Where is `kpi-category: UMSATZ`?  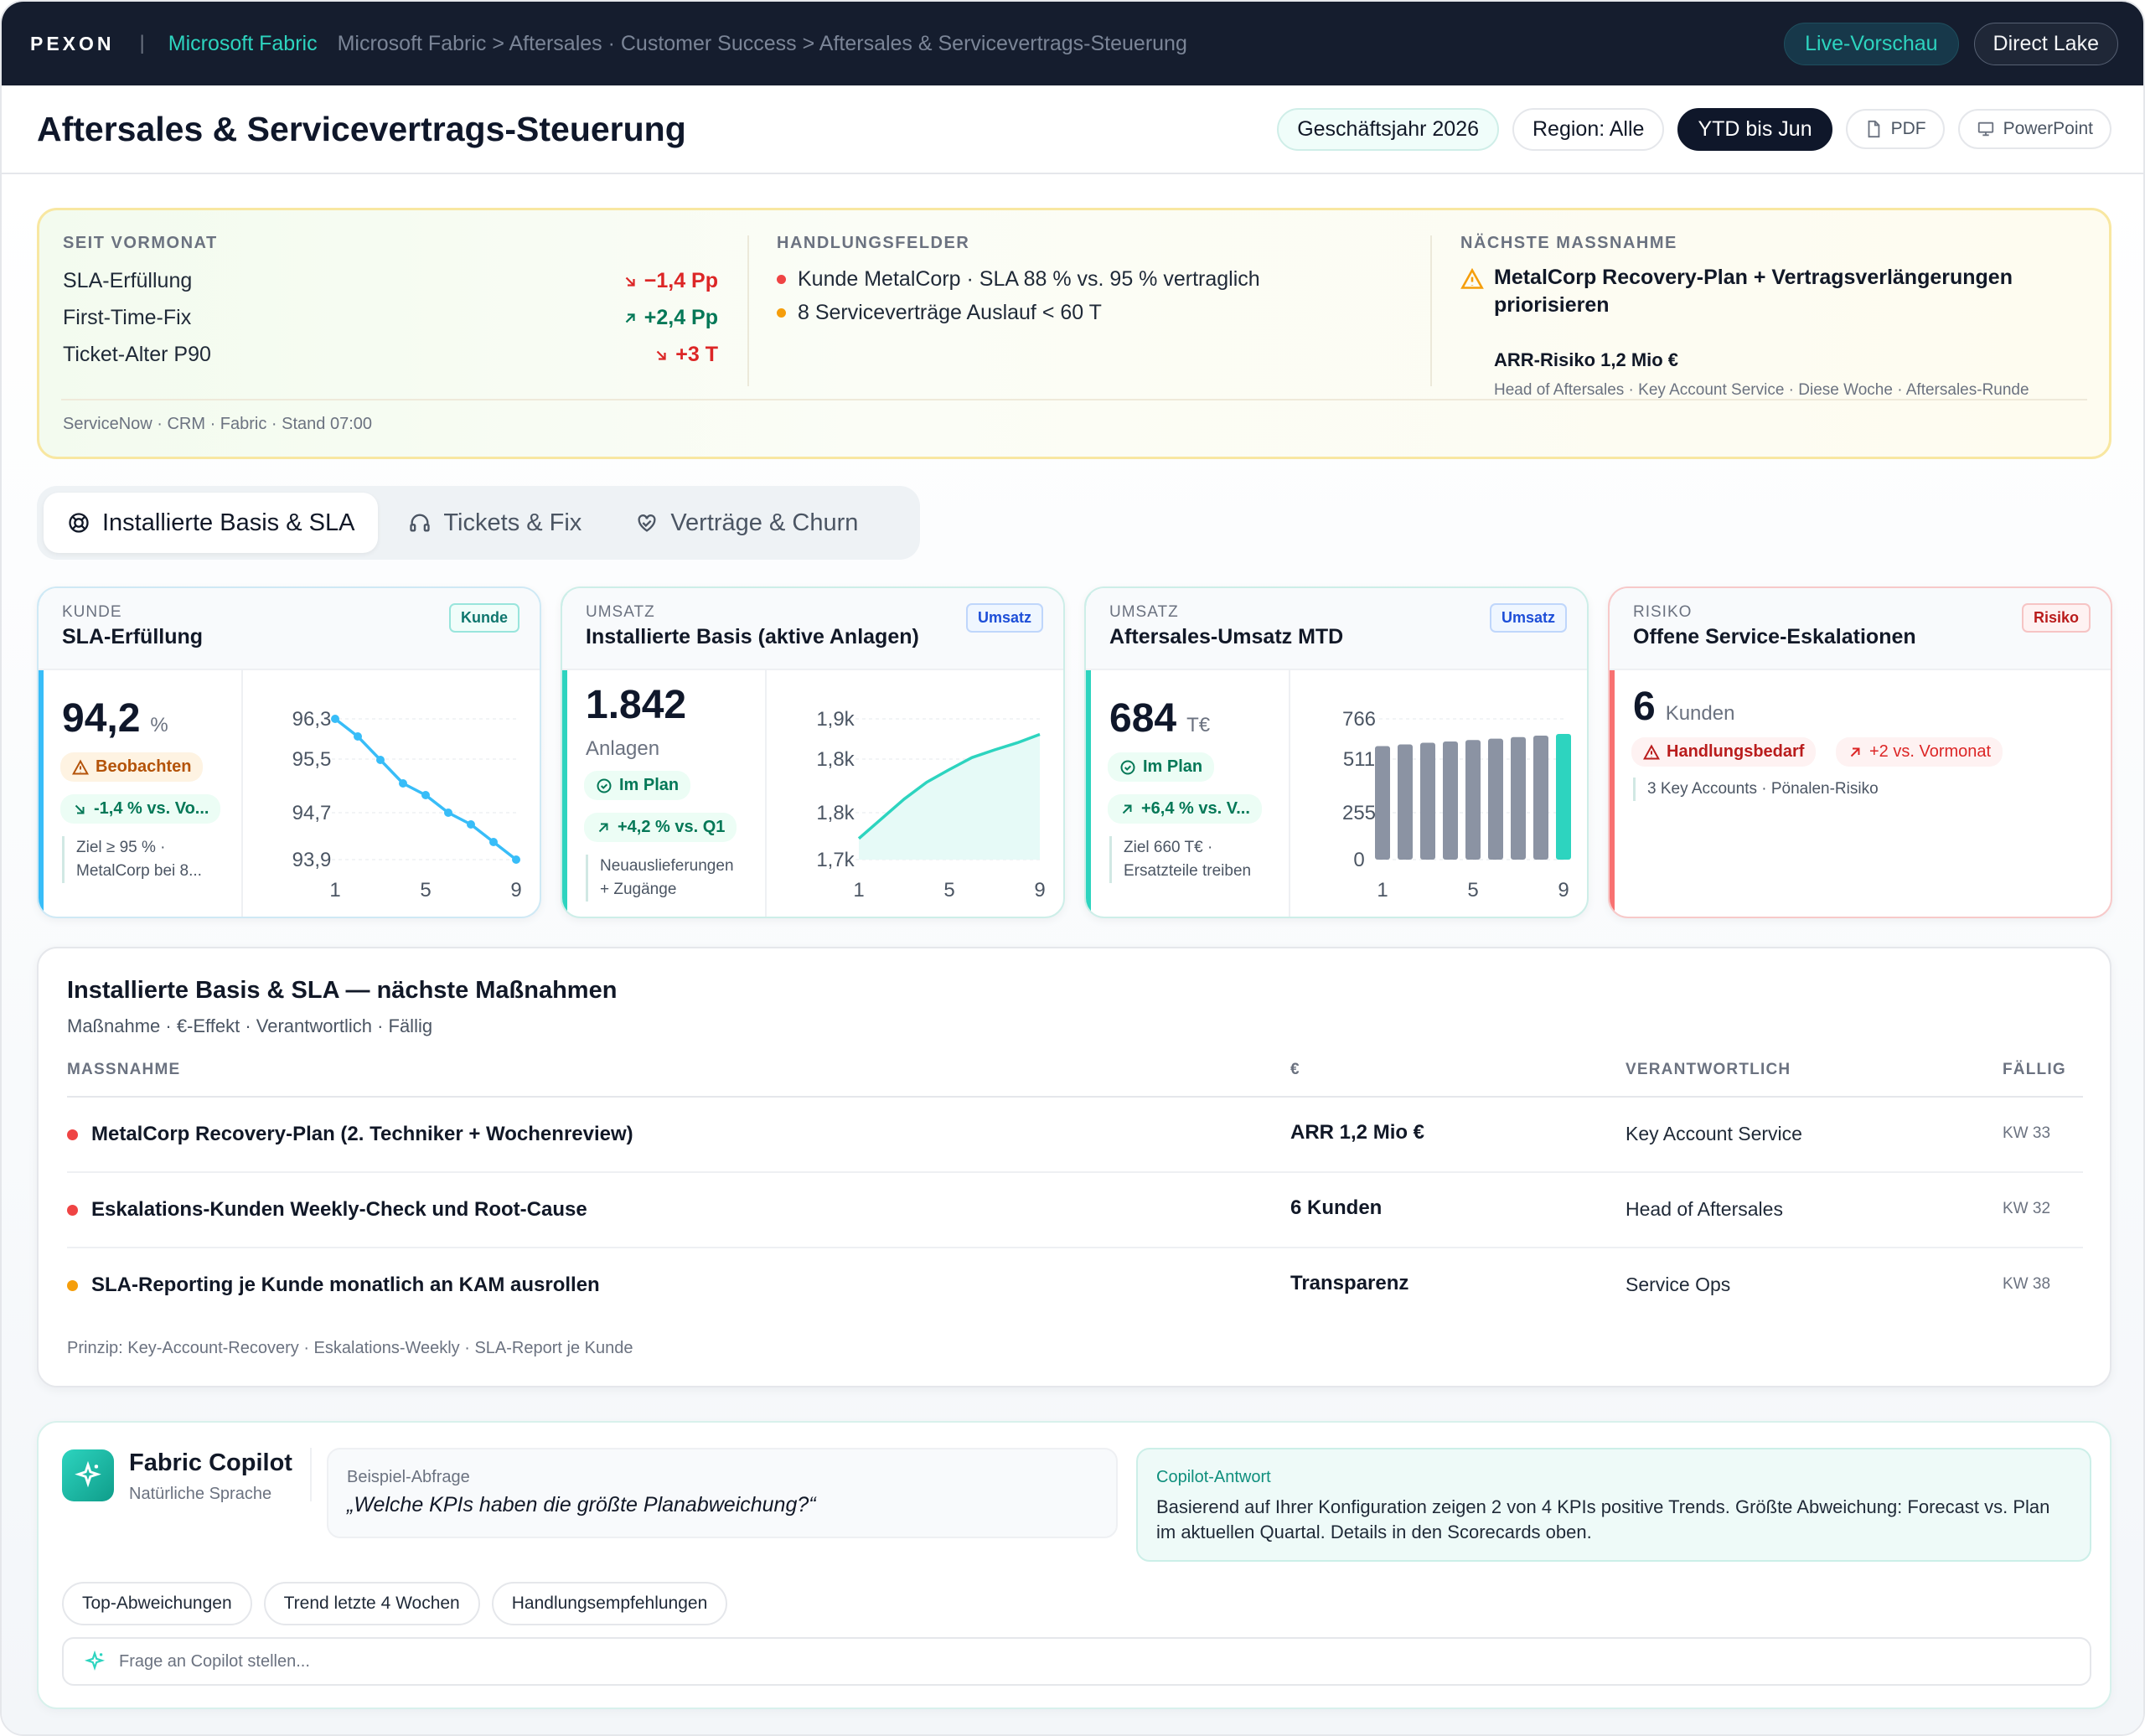
kpi-category: UMSATZ is located at coordinates (620, 612).